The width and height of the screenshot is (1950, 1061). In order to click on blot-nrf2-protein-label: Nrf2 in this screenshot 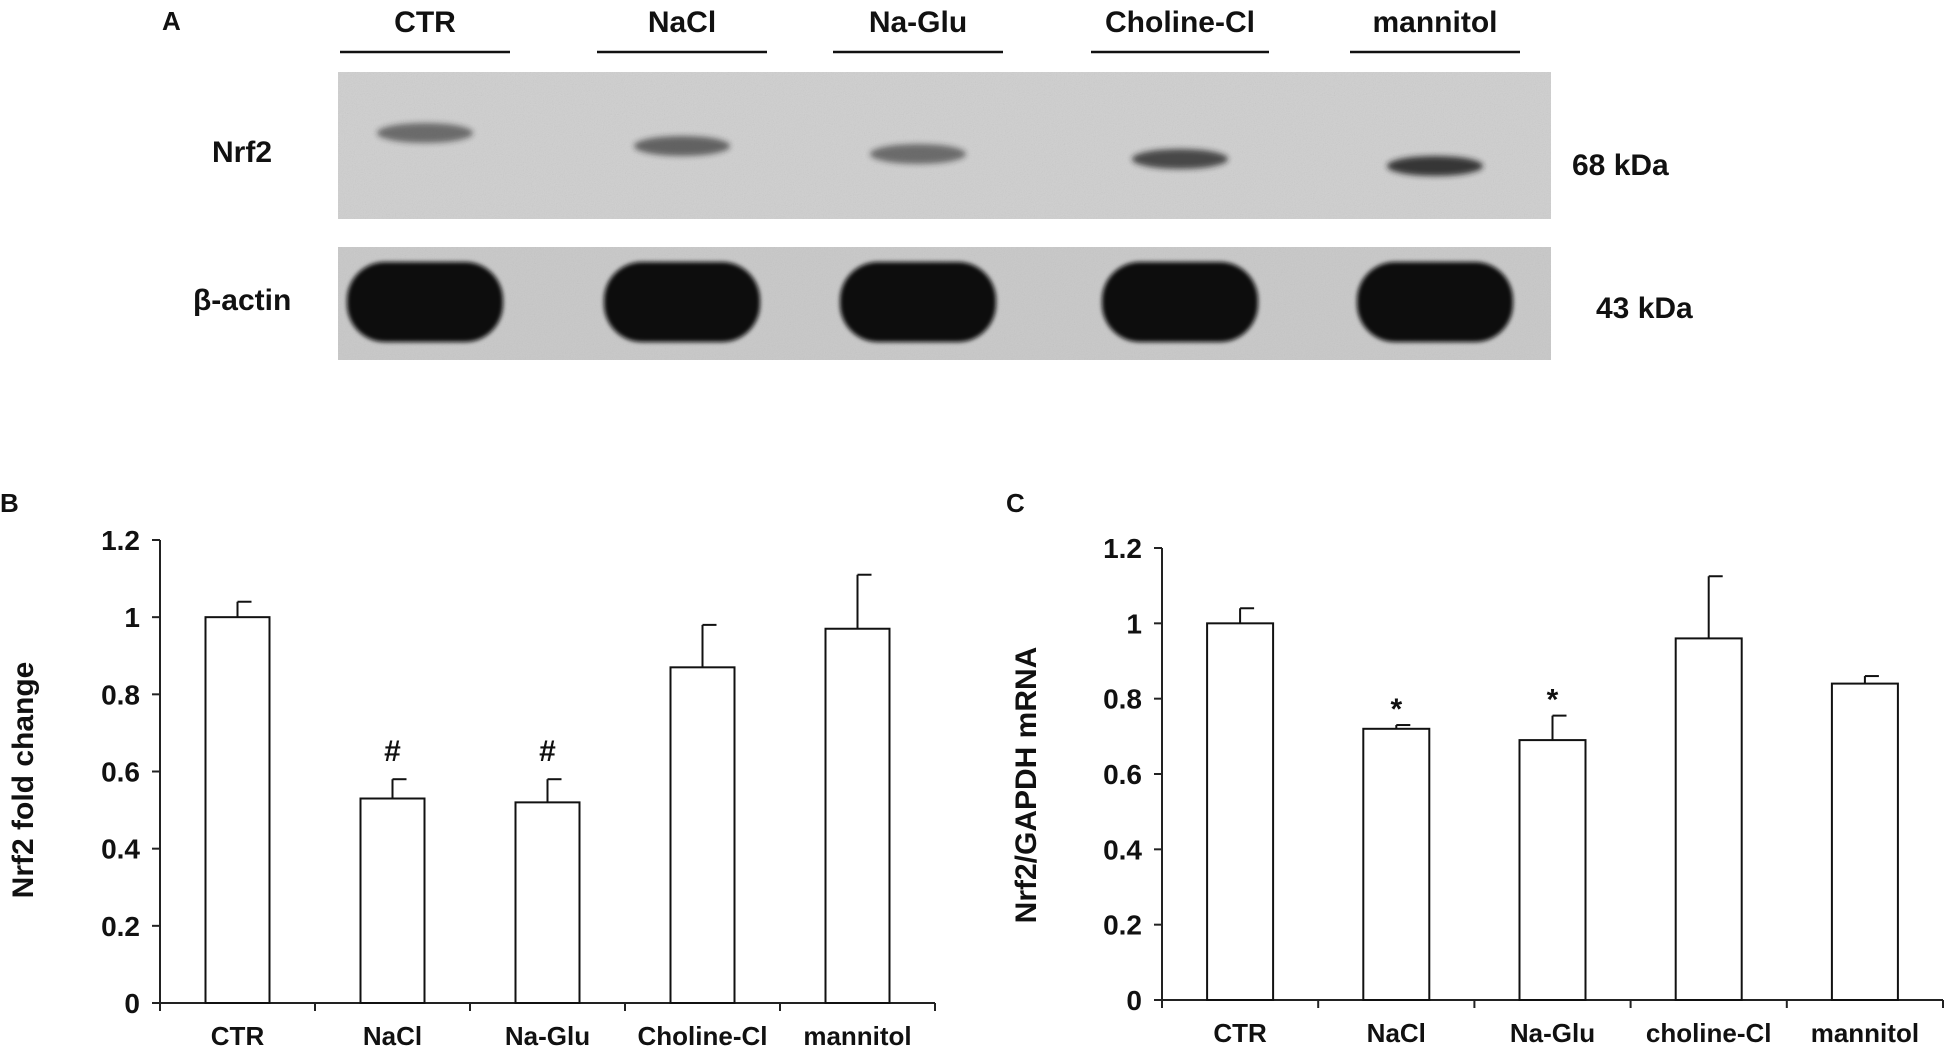, I will do `click(242, 152)`.